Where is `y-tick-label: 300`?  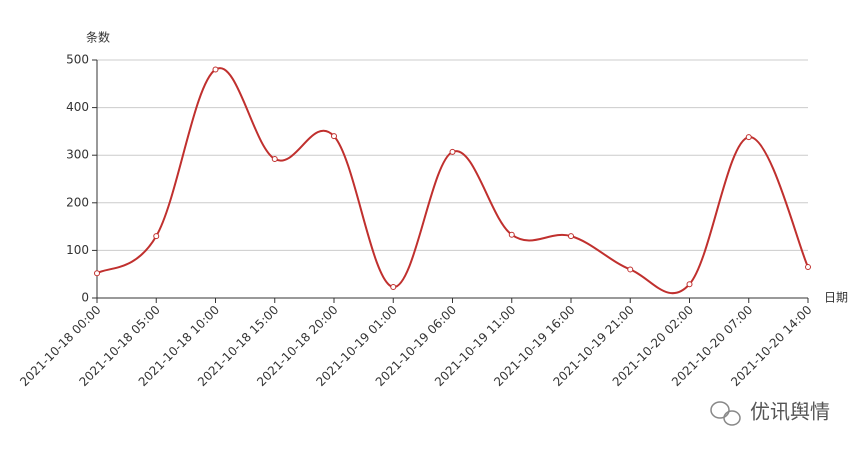
y-tick-label: 300 is located at coordinates (77, 155).